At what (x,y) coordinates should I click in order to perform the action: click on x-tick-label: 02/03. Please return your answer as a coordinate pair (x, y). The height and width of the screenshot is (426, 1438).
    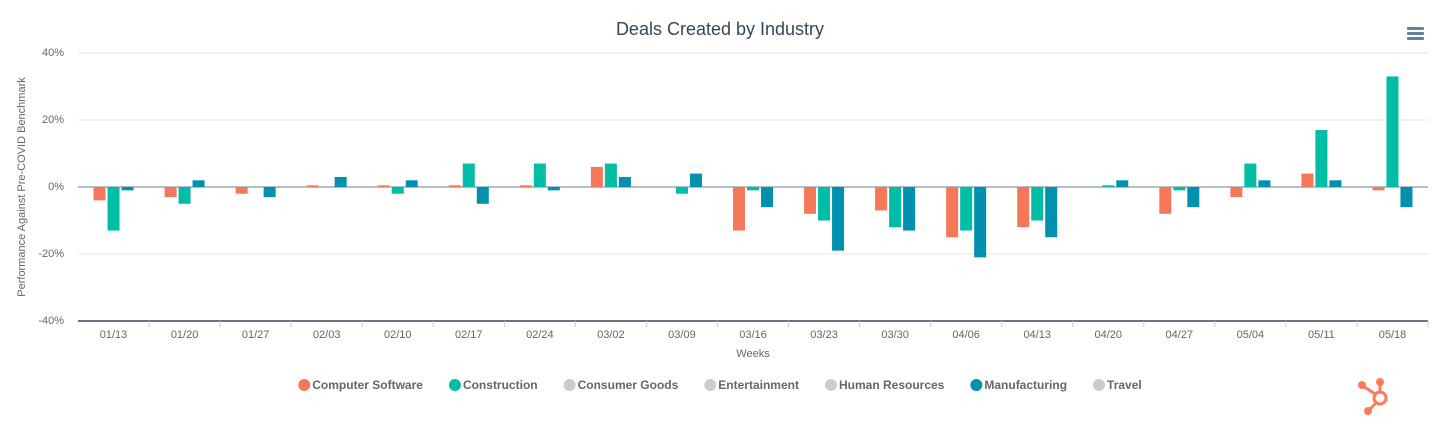
    Looking at the image, I should click on (327, 335).